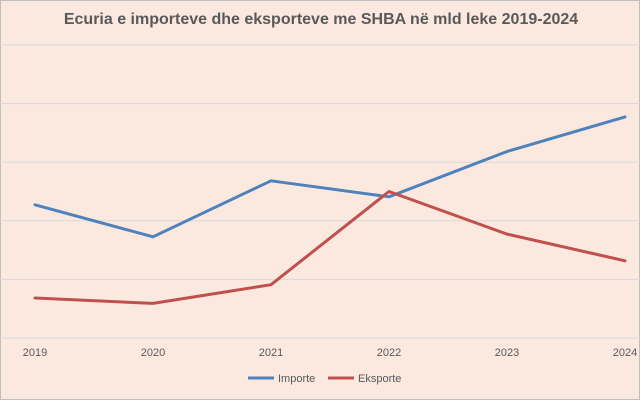 The height and width of the screenshot is (400, 640). Describe the element at coordinates (35, 353) in the screenshot. I see `x-tick-label: 2019` at that location.